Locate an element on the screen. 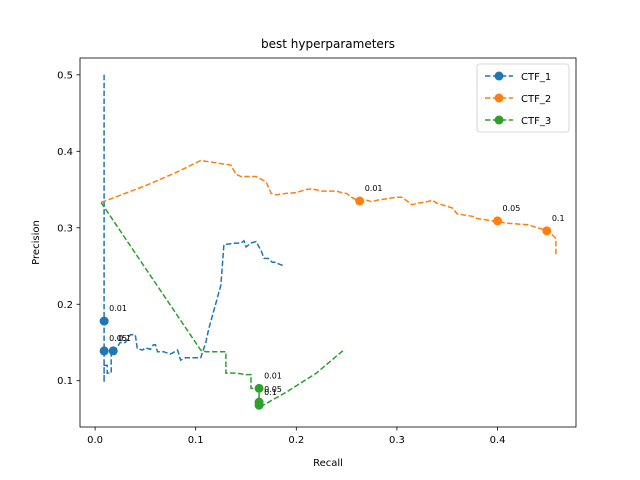 This screenshot has width=640, height=480. annotation-ctf_1-2: 0.05 is located at coordinates (118, 338).